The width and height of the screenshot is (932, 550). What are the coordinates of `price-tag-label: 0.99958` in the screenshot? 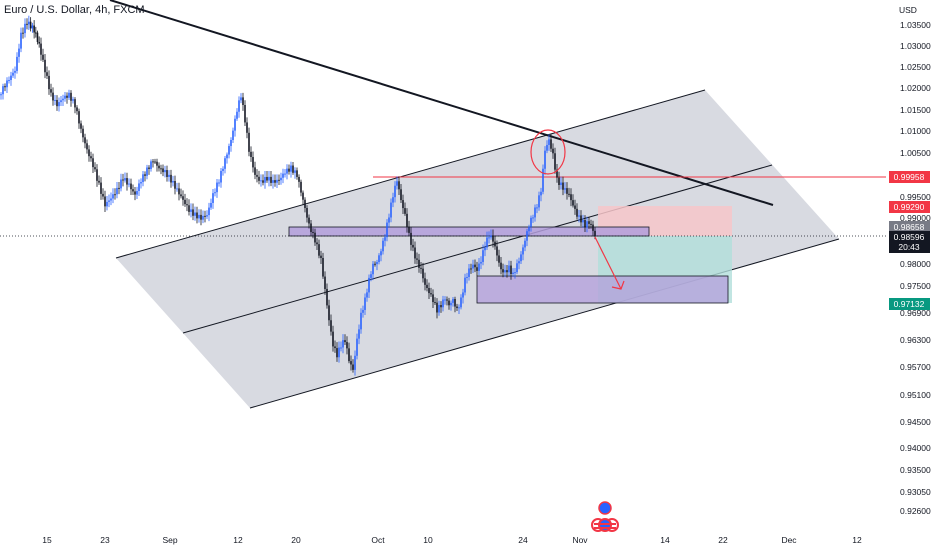 It's located at (909, 177).